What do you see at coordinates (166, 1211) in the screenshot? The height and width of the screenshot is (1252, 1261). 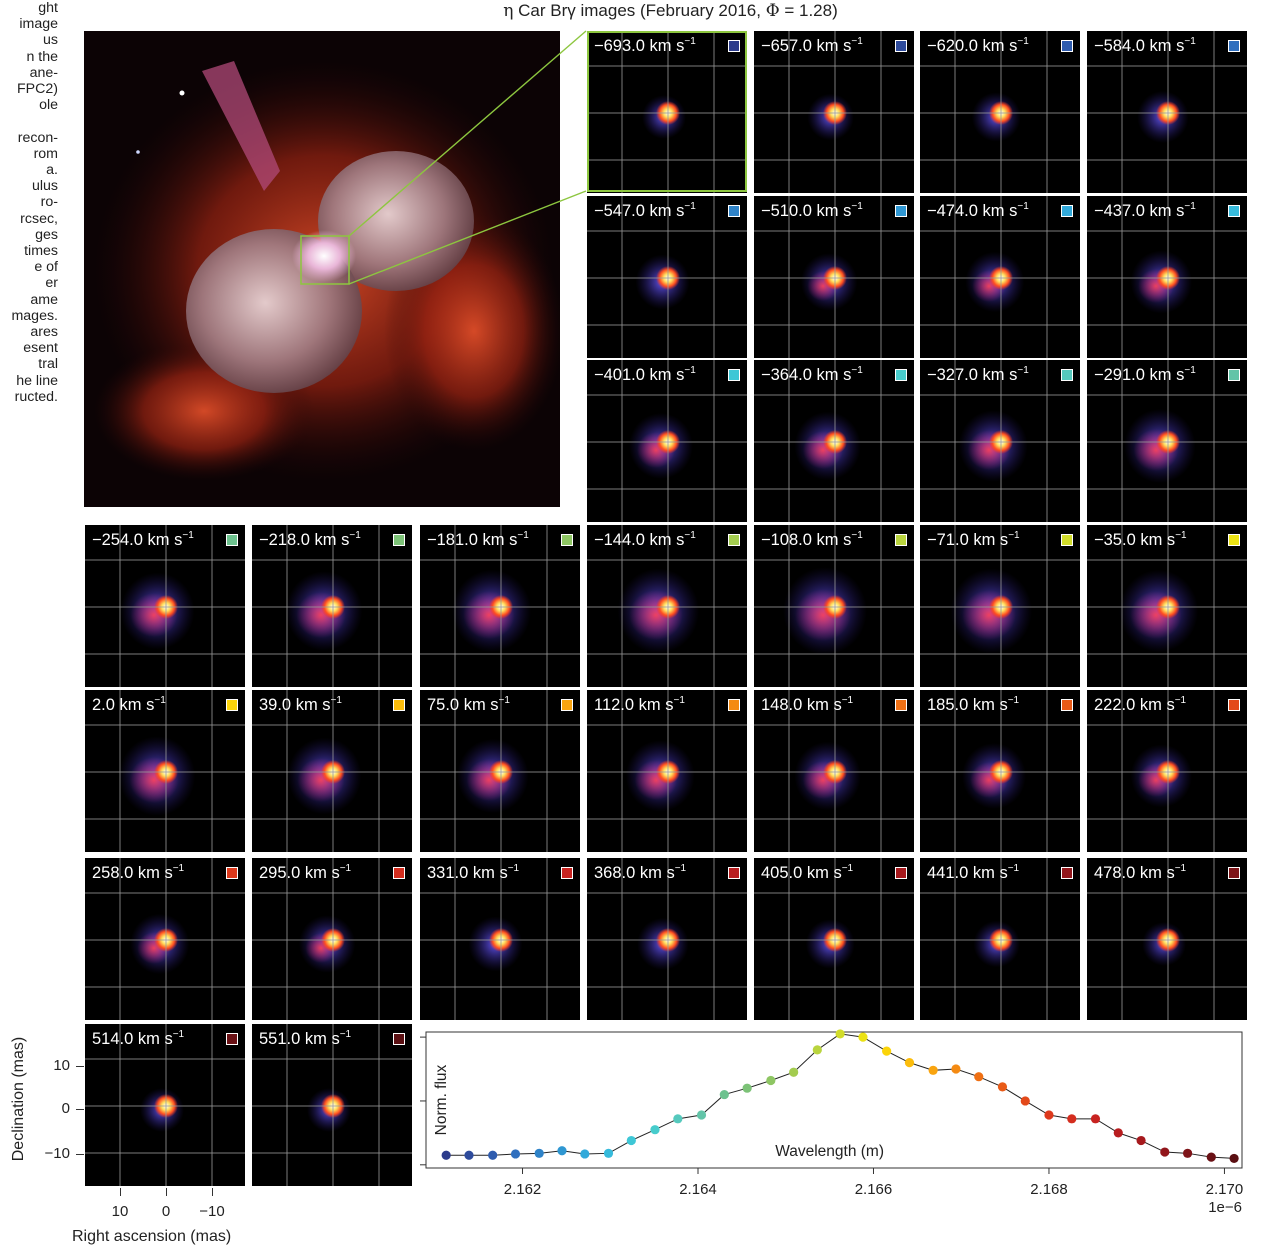 I see `axis-tick-label: 0` at bounding box center [166, 1211].